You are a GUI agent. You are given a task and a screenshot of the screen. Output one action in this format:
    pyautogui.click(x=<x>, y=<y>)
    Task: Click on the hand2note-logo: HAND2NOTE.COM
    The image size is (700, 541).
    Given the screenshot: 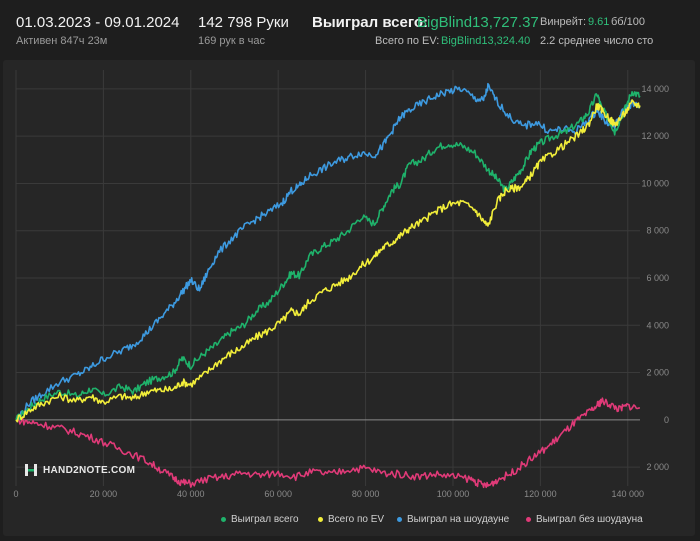 What is the action you would take?
    pyautogui.click(x=79, y=470)
    